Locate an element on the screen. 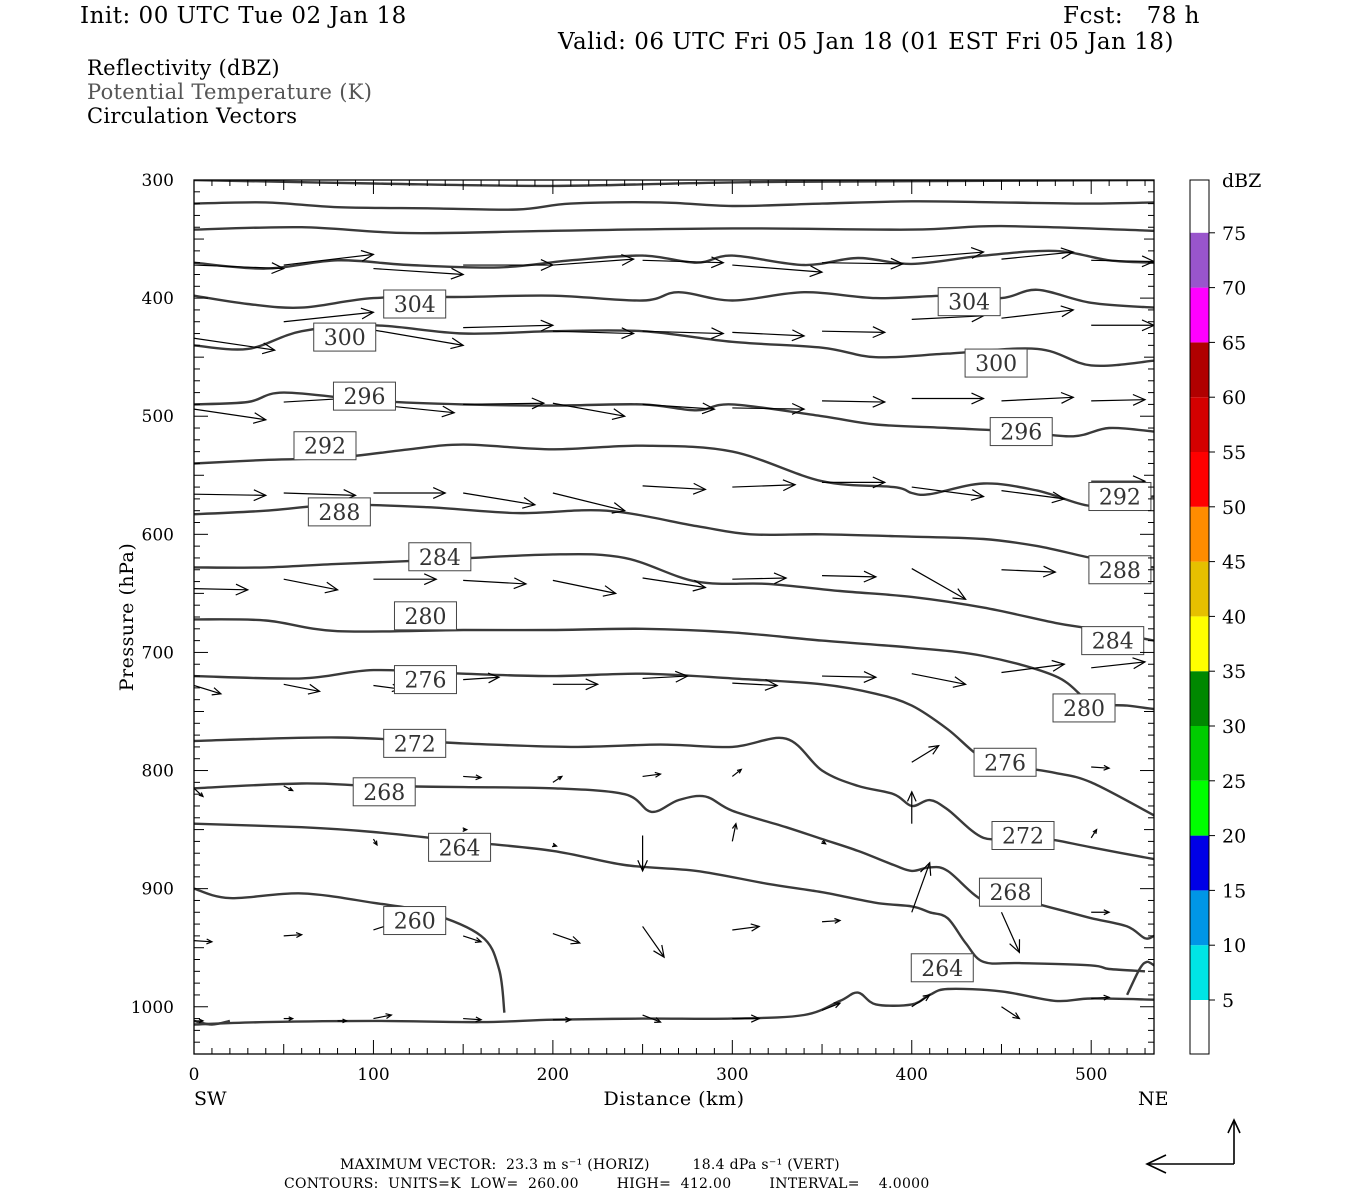 Image resolution: width=1350 pixels, height=1200 pixels. y-tick-label: 700 is located at coordinates (158, 653).